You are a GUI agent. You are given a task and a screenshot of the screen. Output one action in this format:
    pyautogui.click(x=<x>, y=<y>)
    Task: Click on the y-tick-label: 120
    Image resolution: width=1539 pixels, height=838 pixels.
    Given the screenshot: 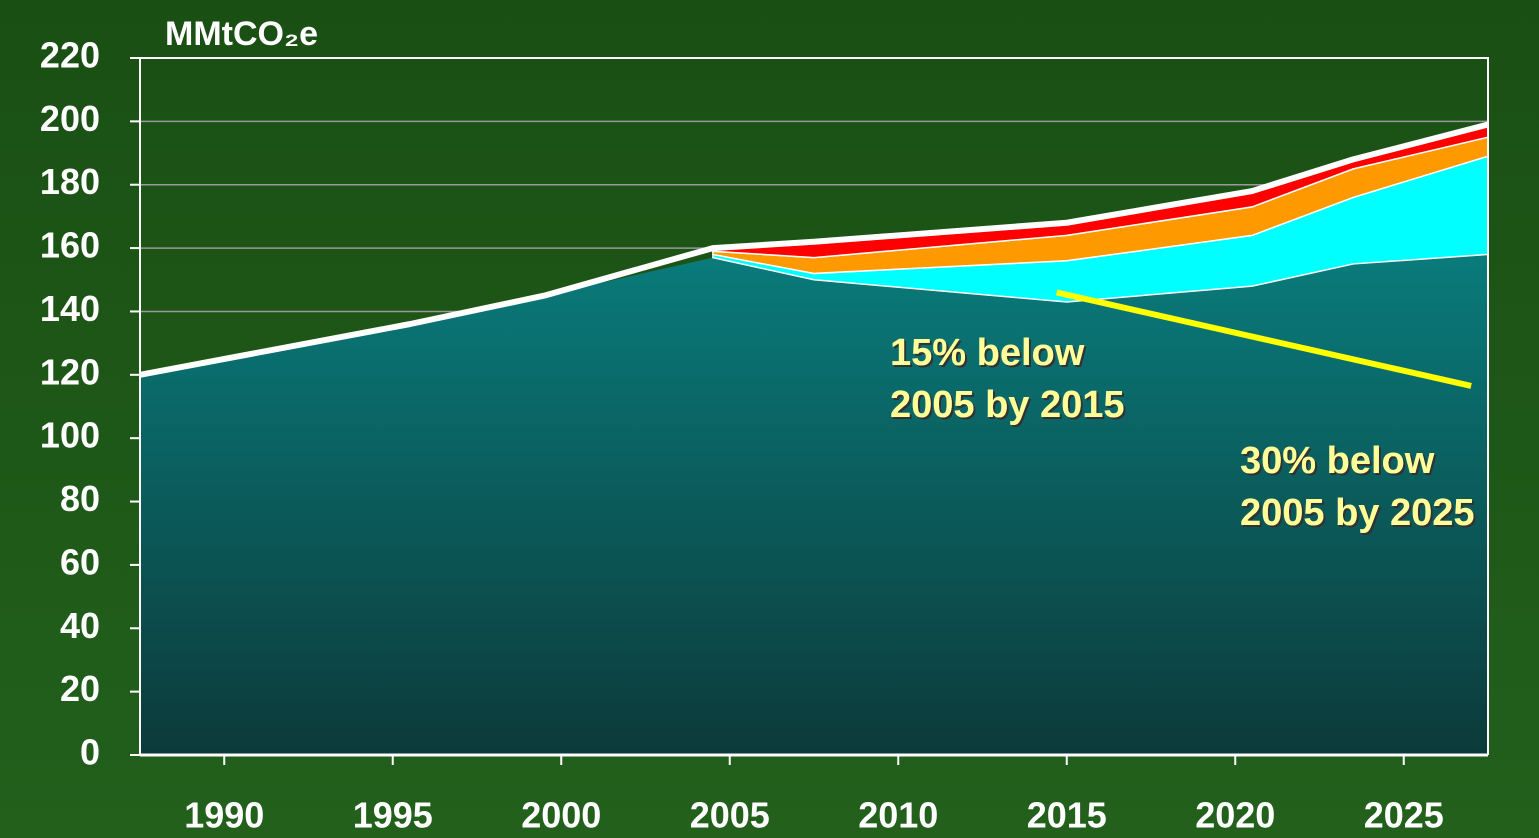 What is the action you would take?
    pyautogui.click(x=70, y=371)
    